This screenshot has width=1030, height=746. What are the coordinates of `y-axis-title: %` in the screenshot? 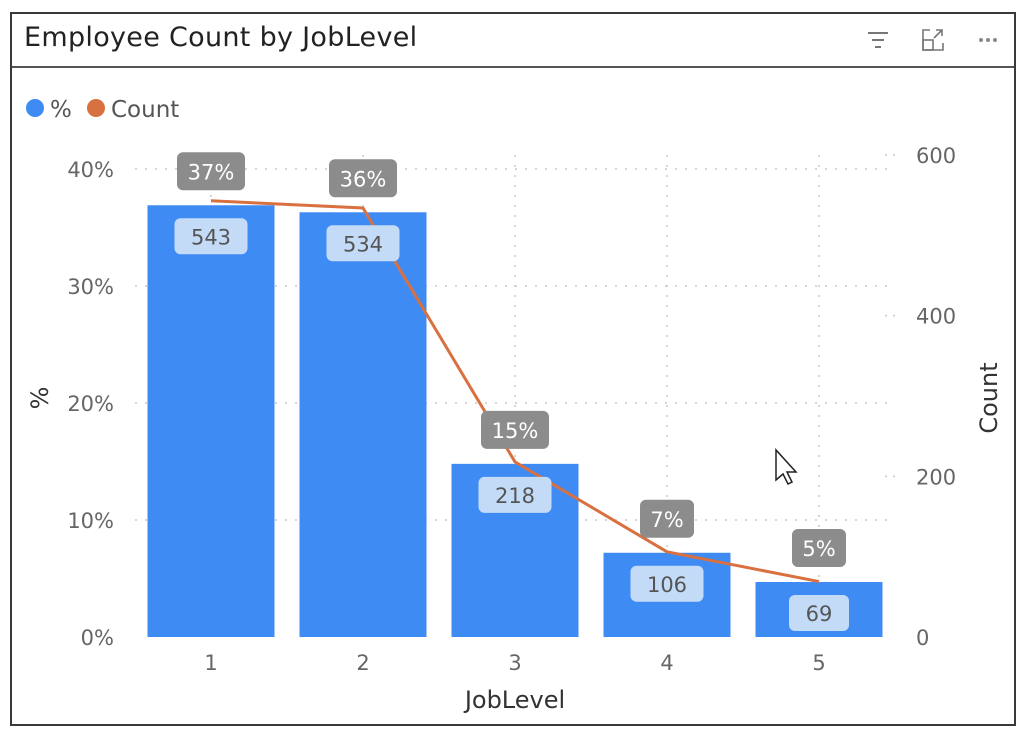 It's located at (40, 398).